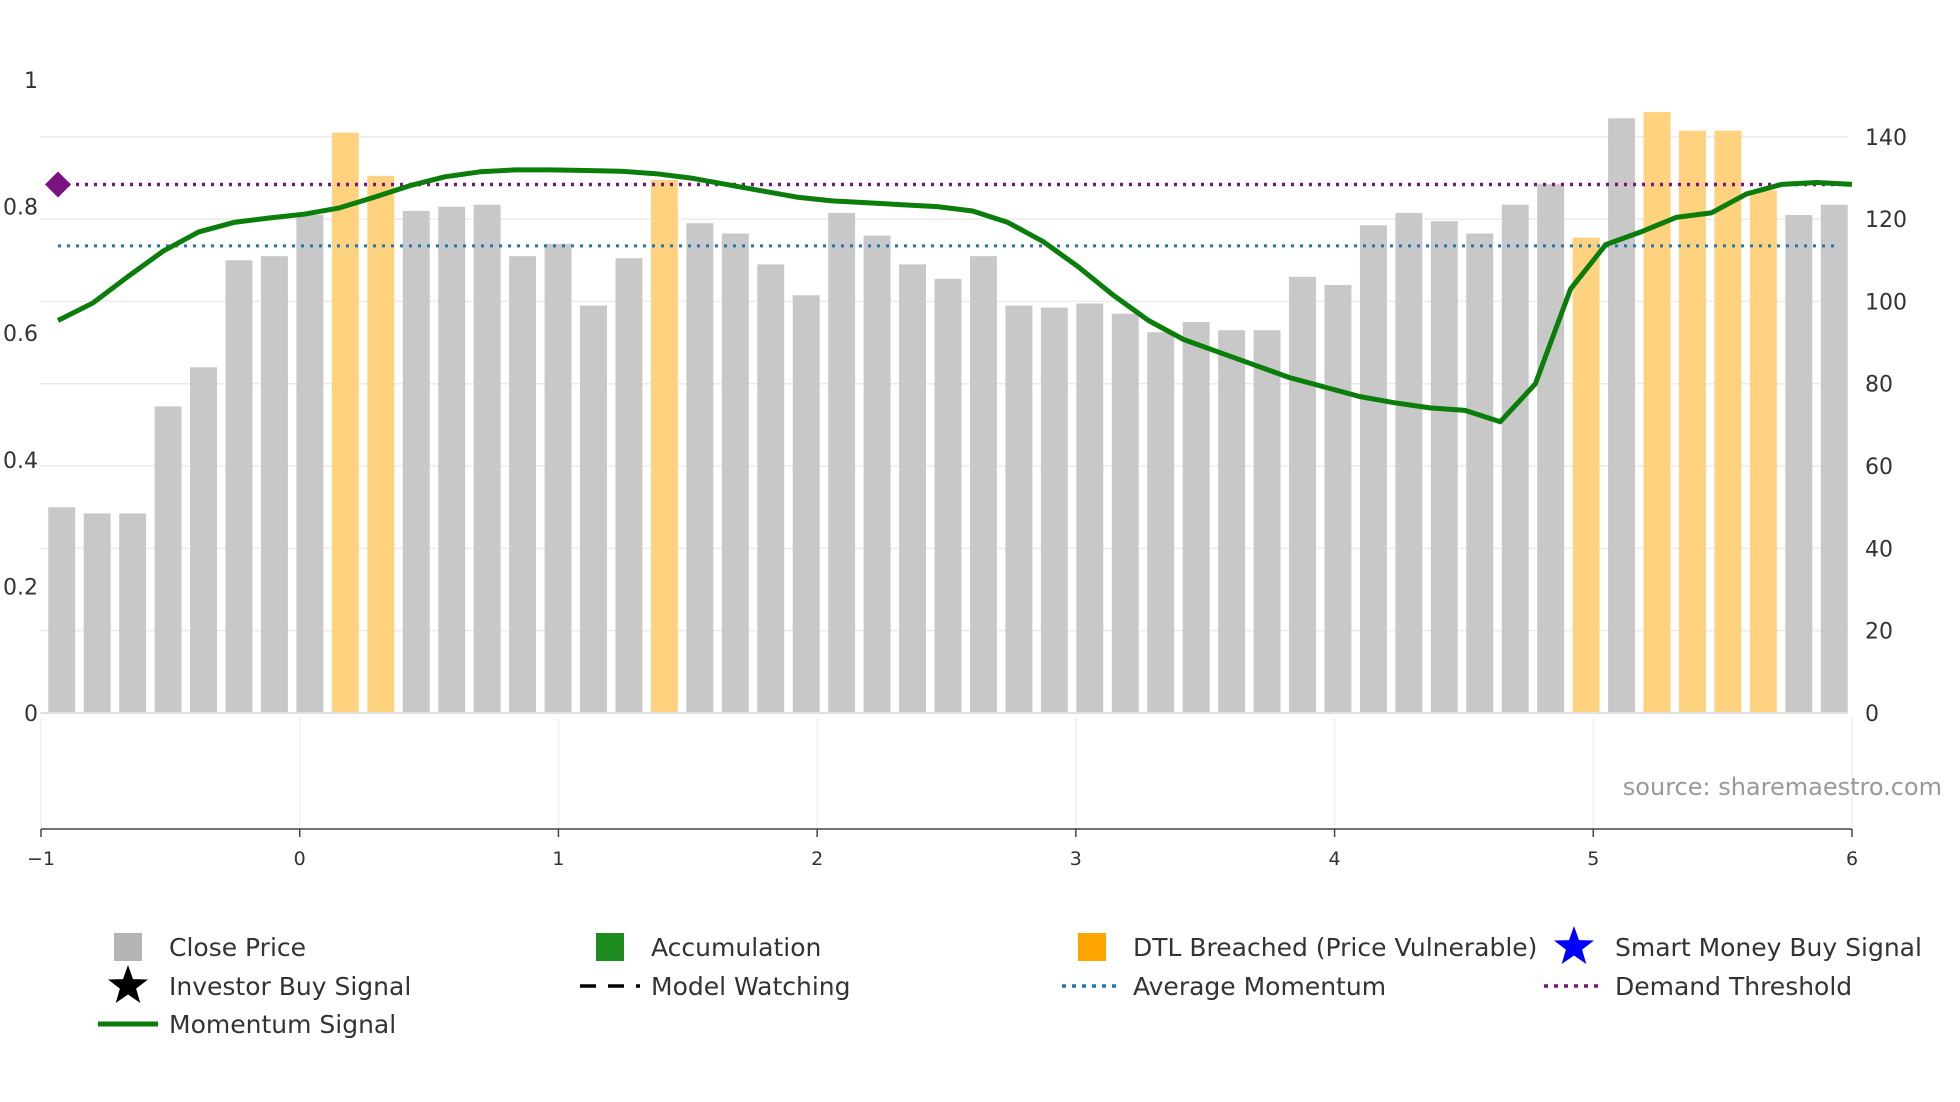 This screenshot has width=1960, height=1102. What do you see at coordinates (1886, 138) in the screenshot?
I see `right-axis-tick-label: 140` at bounding box center [1886, 138].